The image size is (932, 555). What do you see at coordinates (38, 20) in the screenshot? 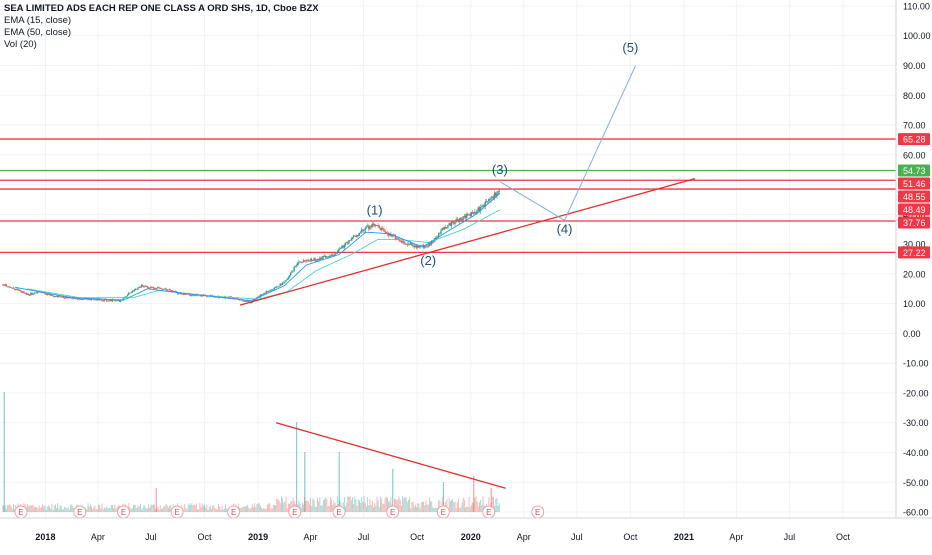
I see `legend-ema-15: EMA (15, close)` at bounding box center [38, 20].